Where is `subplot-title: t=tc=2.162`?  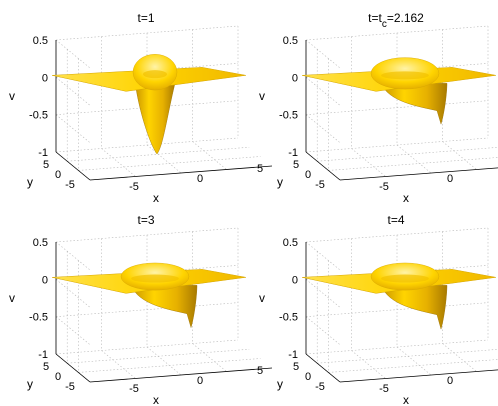
subplot-title: t=tc=2.162 is located at coordinates (396, 20).